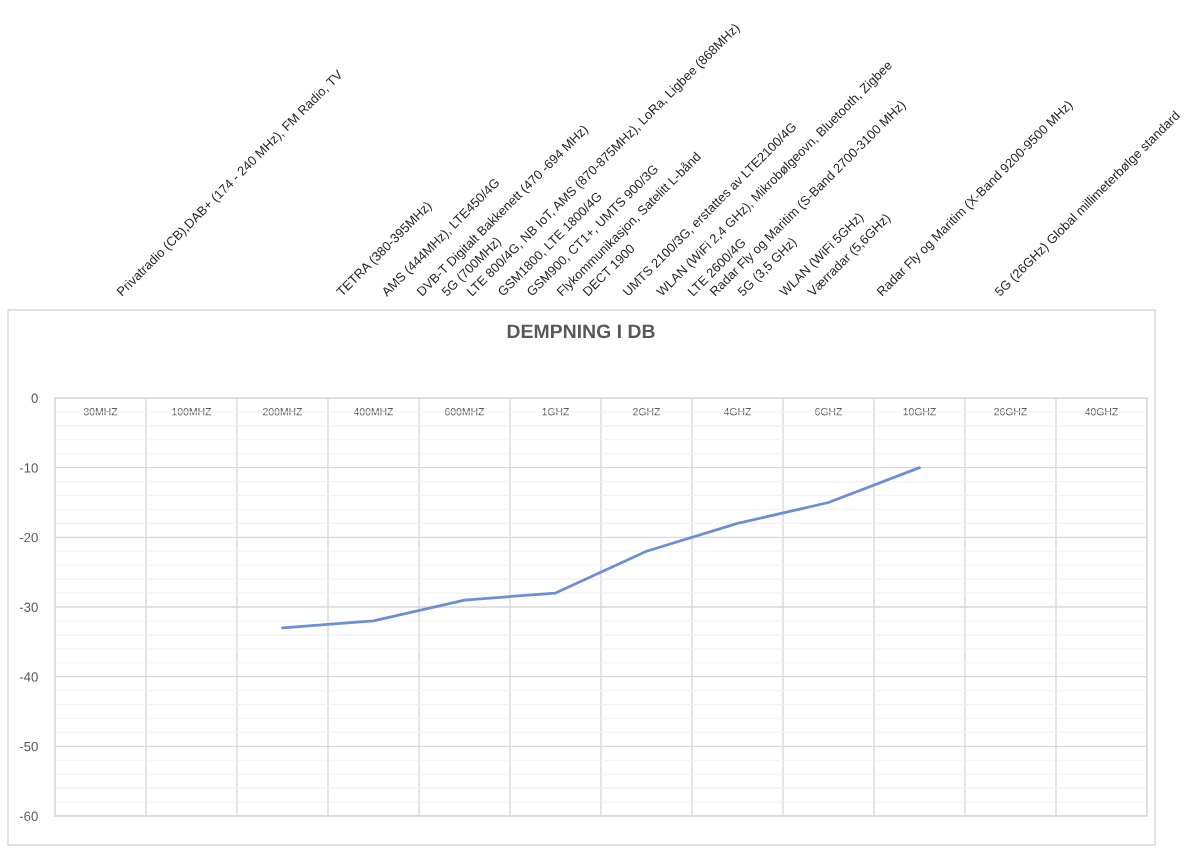 This screenshot has width=1200, height=851. Describe the element at coordinates (1010, 412) in the screenshot. I see `x-tick-label: 26GHZ` at that location.